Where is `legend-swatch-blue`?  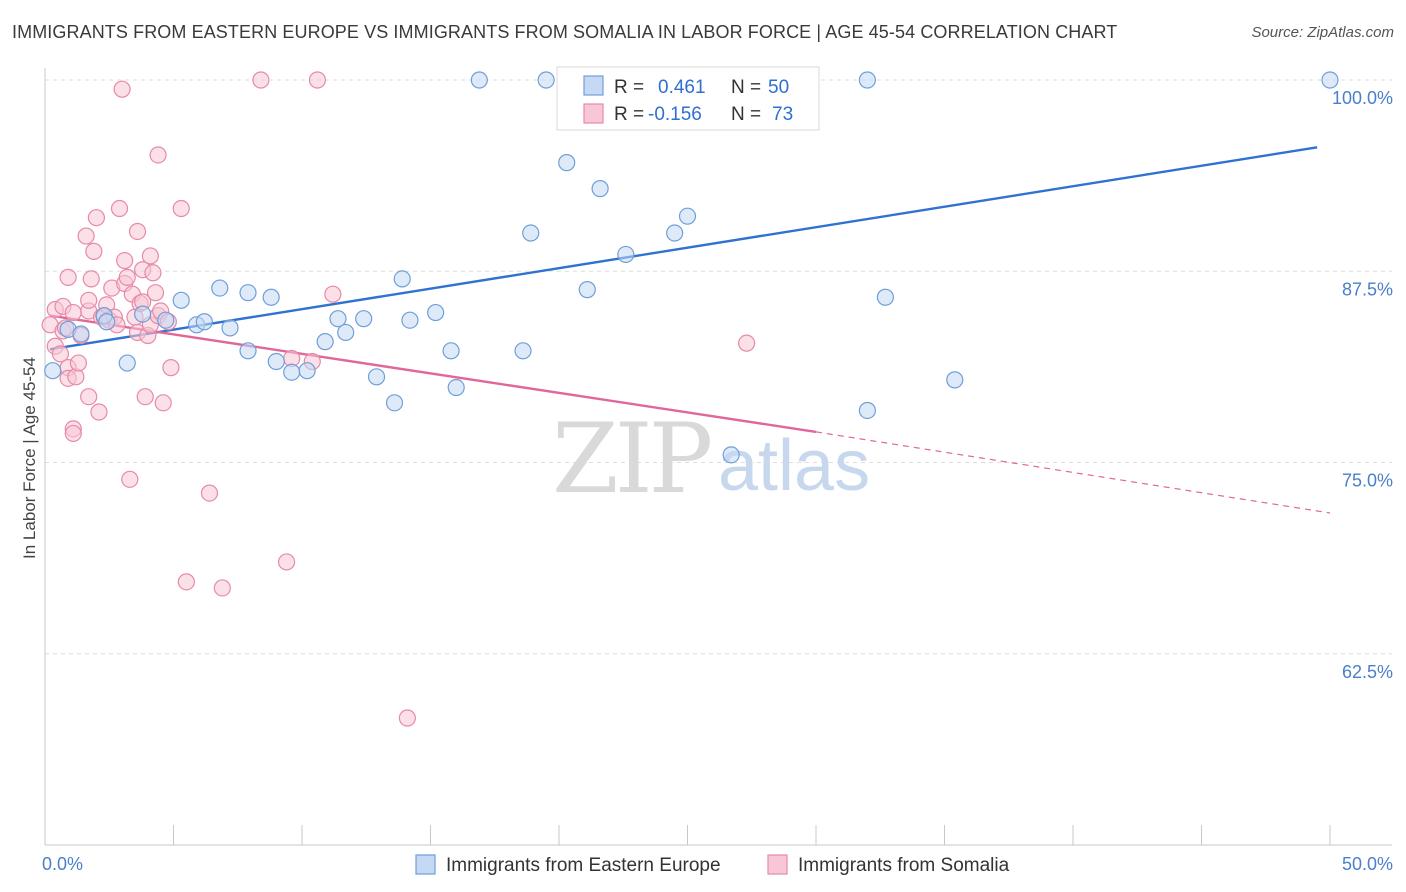
legend-swatch-blue is located at coordinates (593, 85).